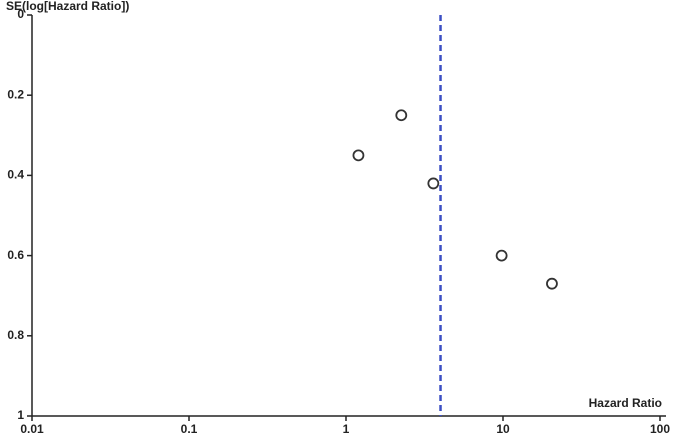 The image size is (674, 436). Describe the element at coordinates (189, 429) in the screenshot. I see `x-tick-label: 0.1` at that location.